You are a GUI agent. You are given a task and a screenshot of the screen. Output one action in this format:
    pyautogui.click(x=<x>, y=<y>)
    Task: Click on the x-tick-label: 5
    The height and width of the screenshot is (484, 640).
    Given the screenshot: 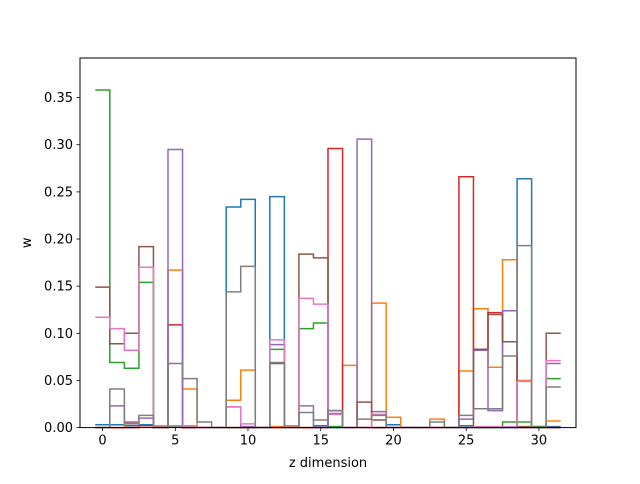 What is the action you would take?
    pyautogui.click(x=175, y=441)
    